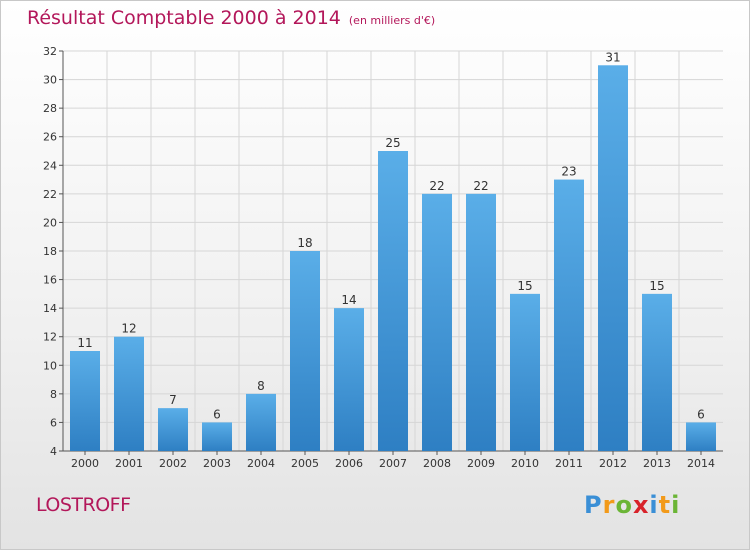 The height and width of the screenshot is (550, 750). Describe the element at coordinates (349, 463) in the screenshot. I see `x-tick-label: 2006` at that location.